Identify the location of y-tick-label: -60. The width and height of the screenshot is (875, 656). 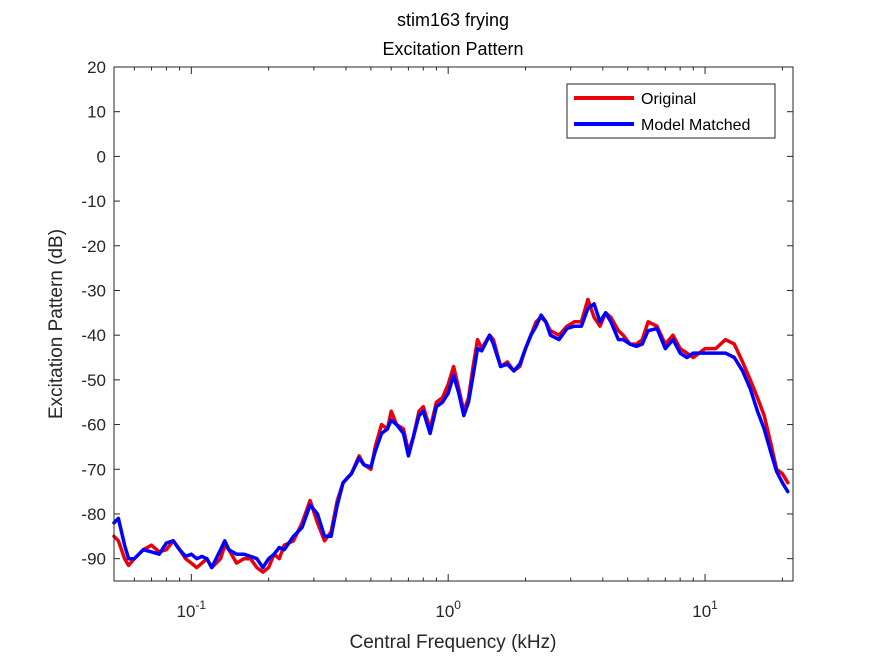
(93, 425).